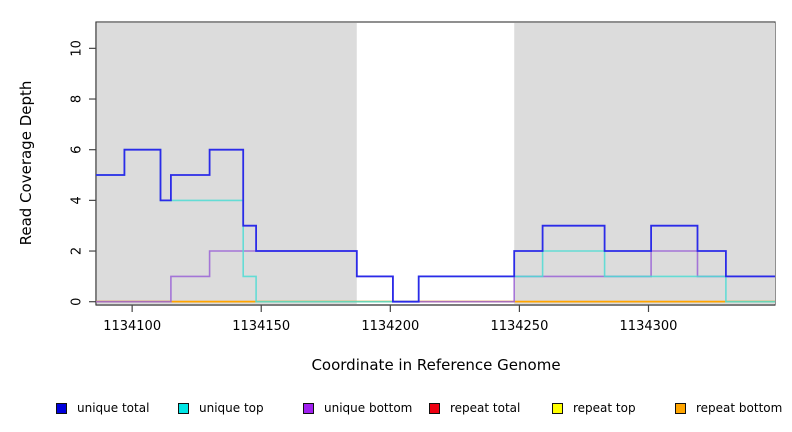 The width and height of the screenshot is (792, 432). What do you see at coordinates (113, 408) in the screenshot?
I see `legend-label: unique total` at bounding box center [113, 408].